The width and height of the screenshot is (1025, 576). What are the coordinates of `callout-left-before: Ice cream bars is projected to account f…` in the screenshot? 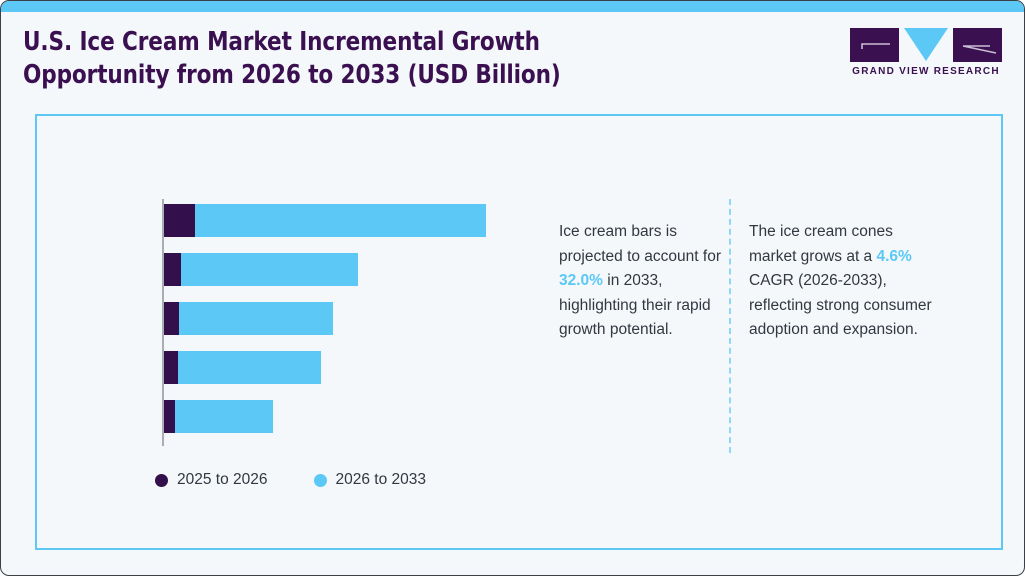 It's located at (640, 244).